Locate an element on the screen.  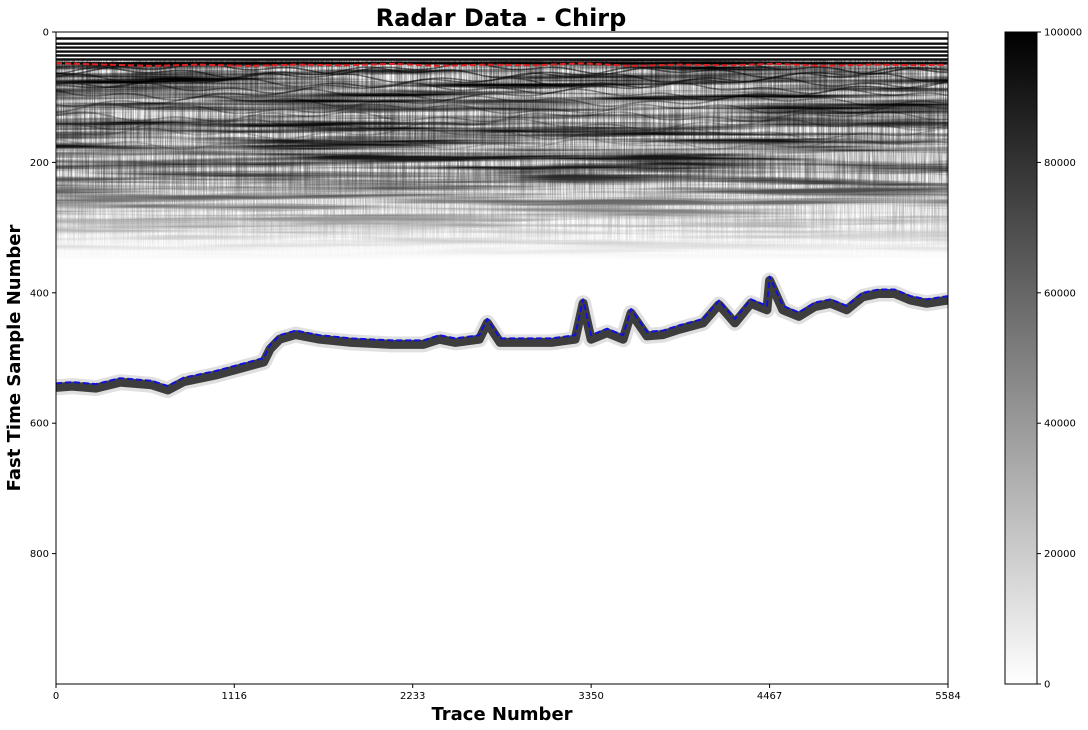
bed-pick-line is located at coordinates (502, 331).